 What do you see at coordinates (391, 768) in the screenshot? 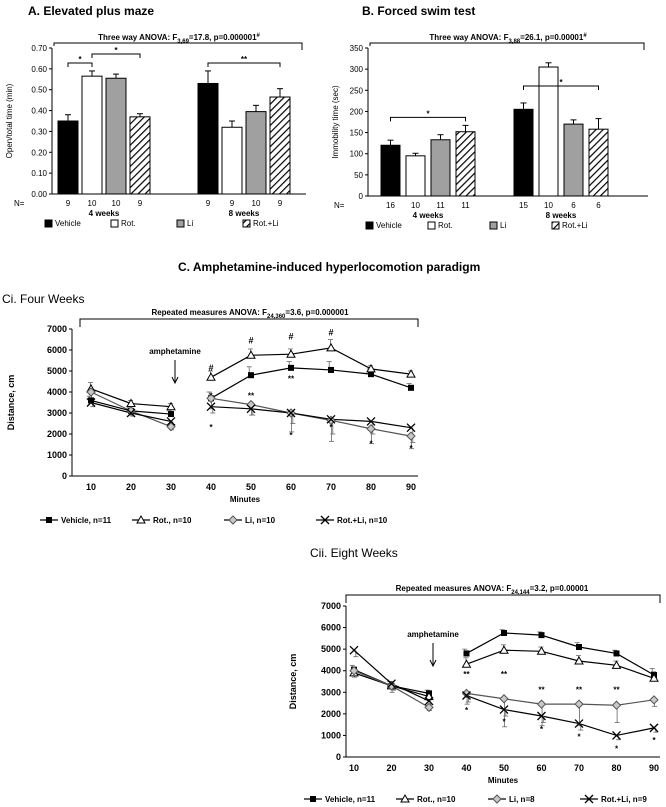
I see `x-tick-label: 20` at bounding box center [391, 768].